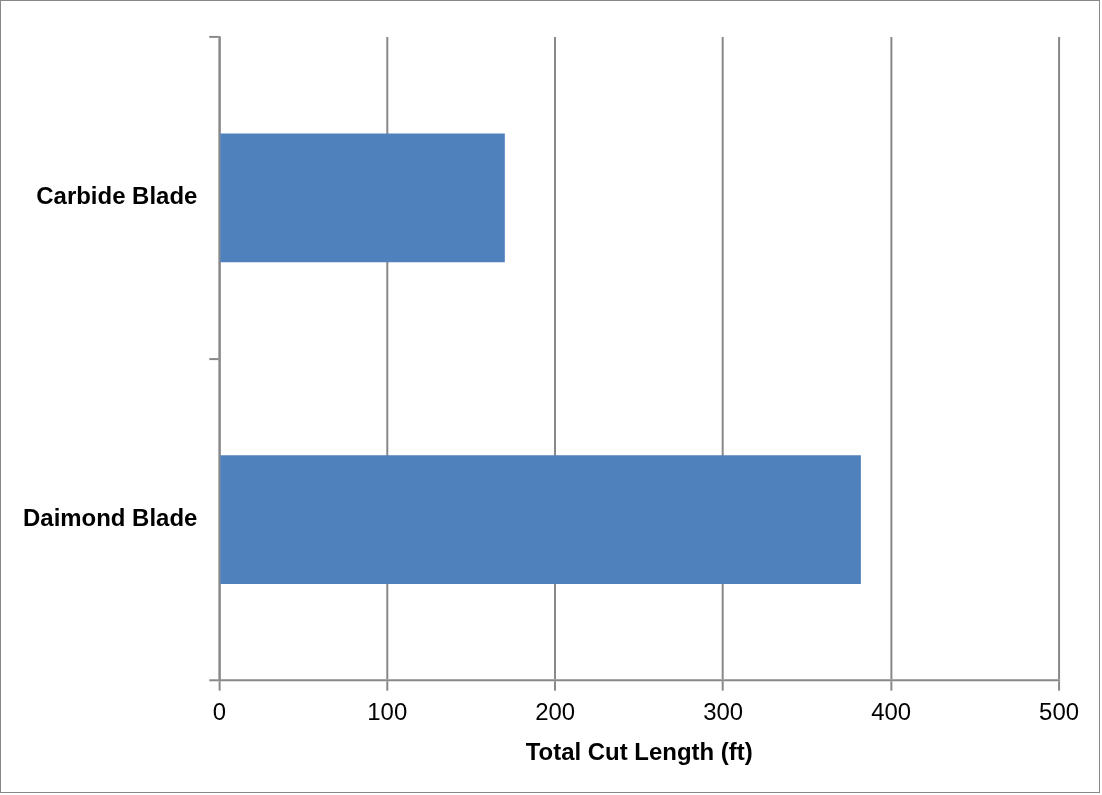 The width and height of the screenshot is (1102, 795). I want to click on x-tick-label: 200, so click(555, 711).